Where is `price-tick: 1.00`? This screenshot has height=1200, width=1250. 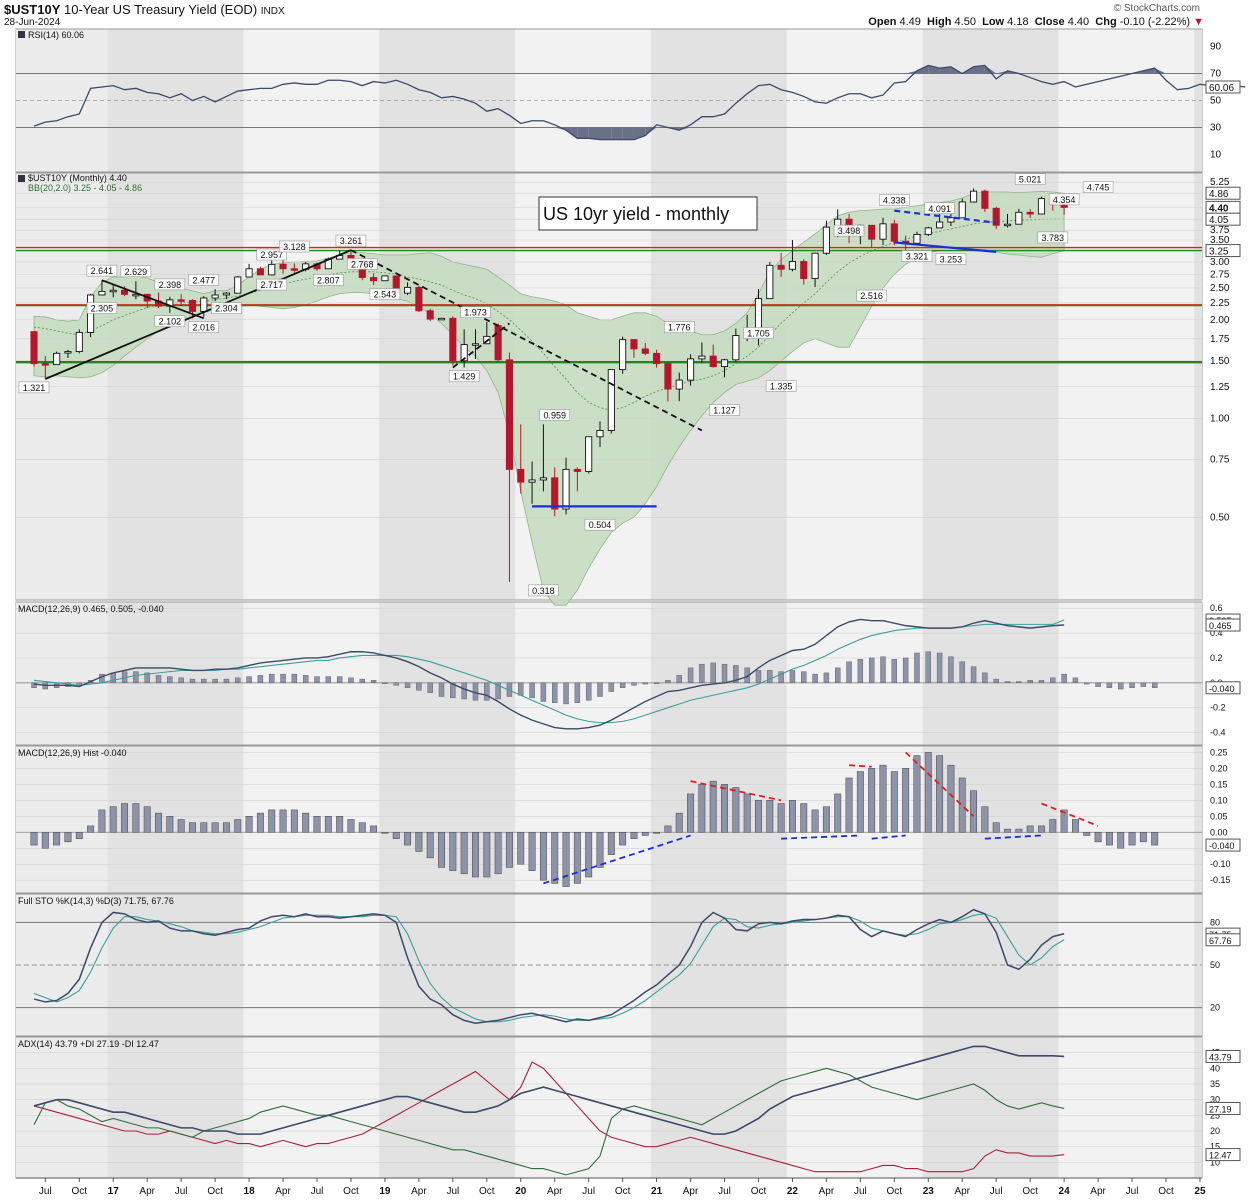
price-tick: 1.00 is located at coordinates (1220, 419).